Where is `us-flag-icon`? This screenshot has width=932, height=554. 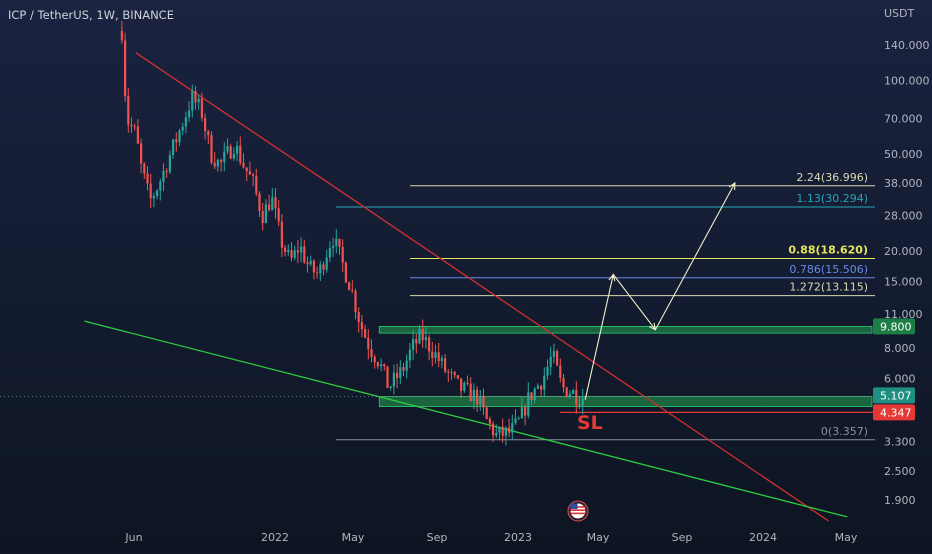 us-flag-icon is located at coordinates (578, 511).